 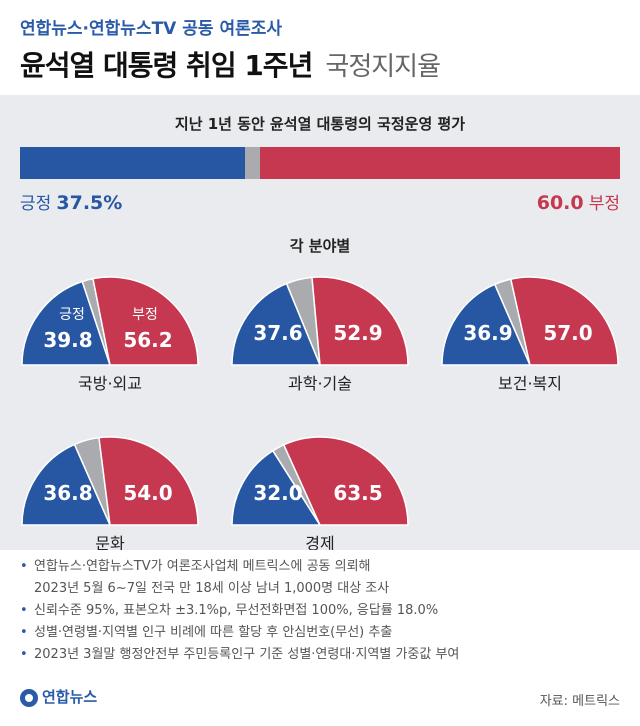 What do you see at coordinates (567, 333) in the screenshot?
I see `semi-negative-value: 57.0` at bounding box center [567, 333].